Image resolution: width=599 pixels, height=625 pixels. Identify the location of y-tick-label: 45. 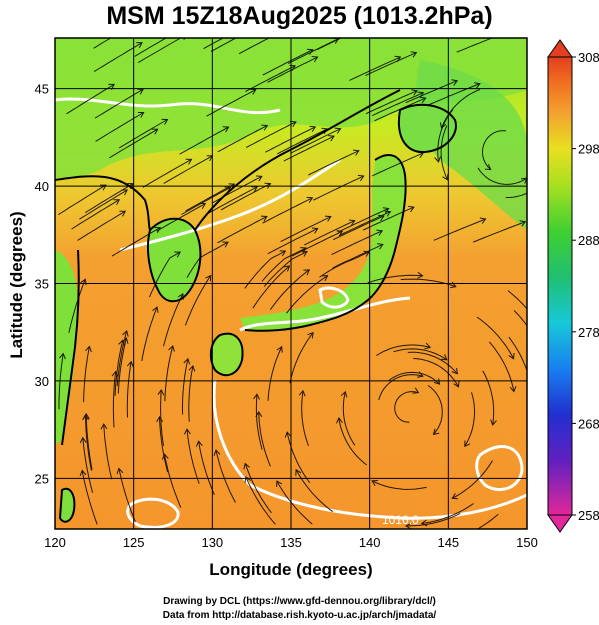
(42, 89).